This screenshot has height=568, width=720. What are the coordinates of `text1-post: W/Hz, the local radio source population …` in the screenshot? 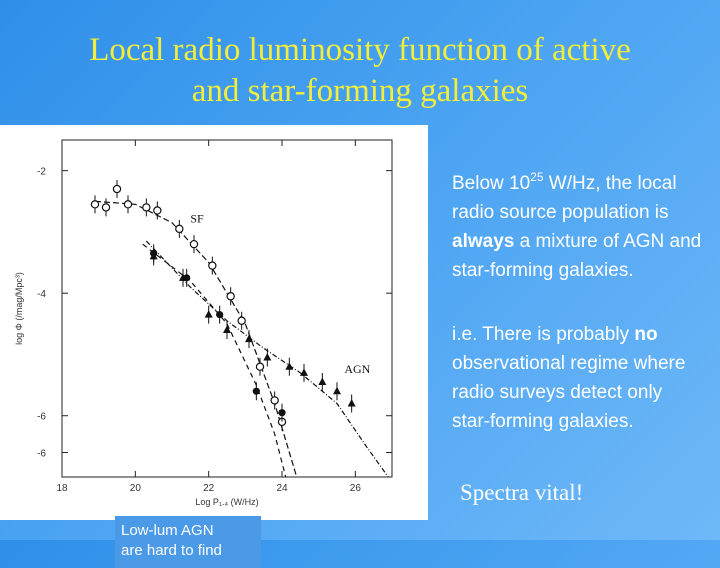 It's located at (564, 198).